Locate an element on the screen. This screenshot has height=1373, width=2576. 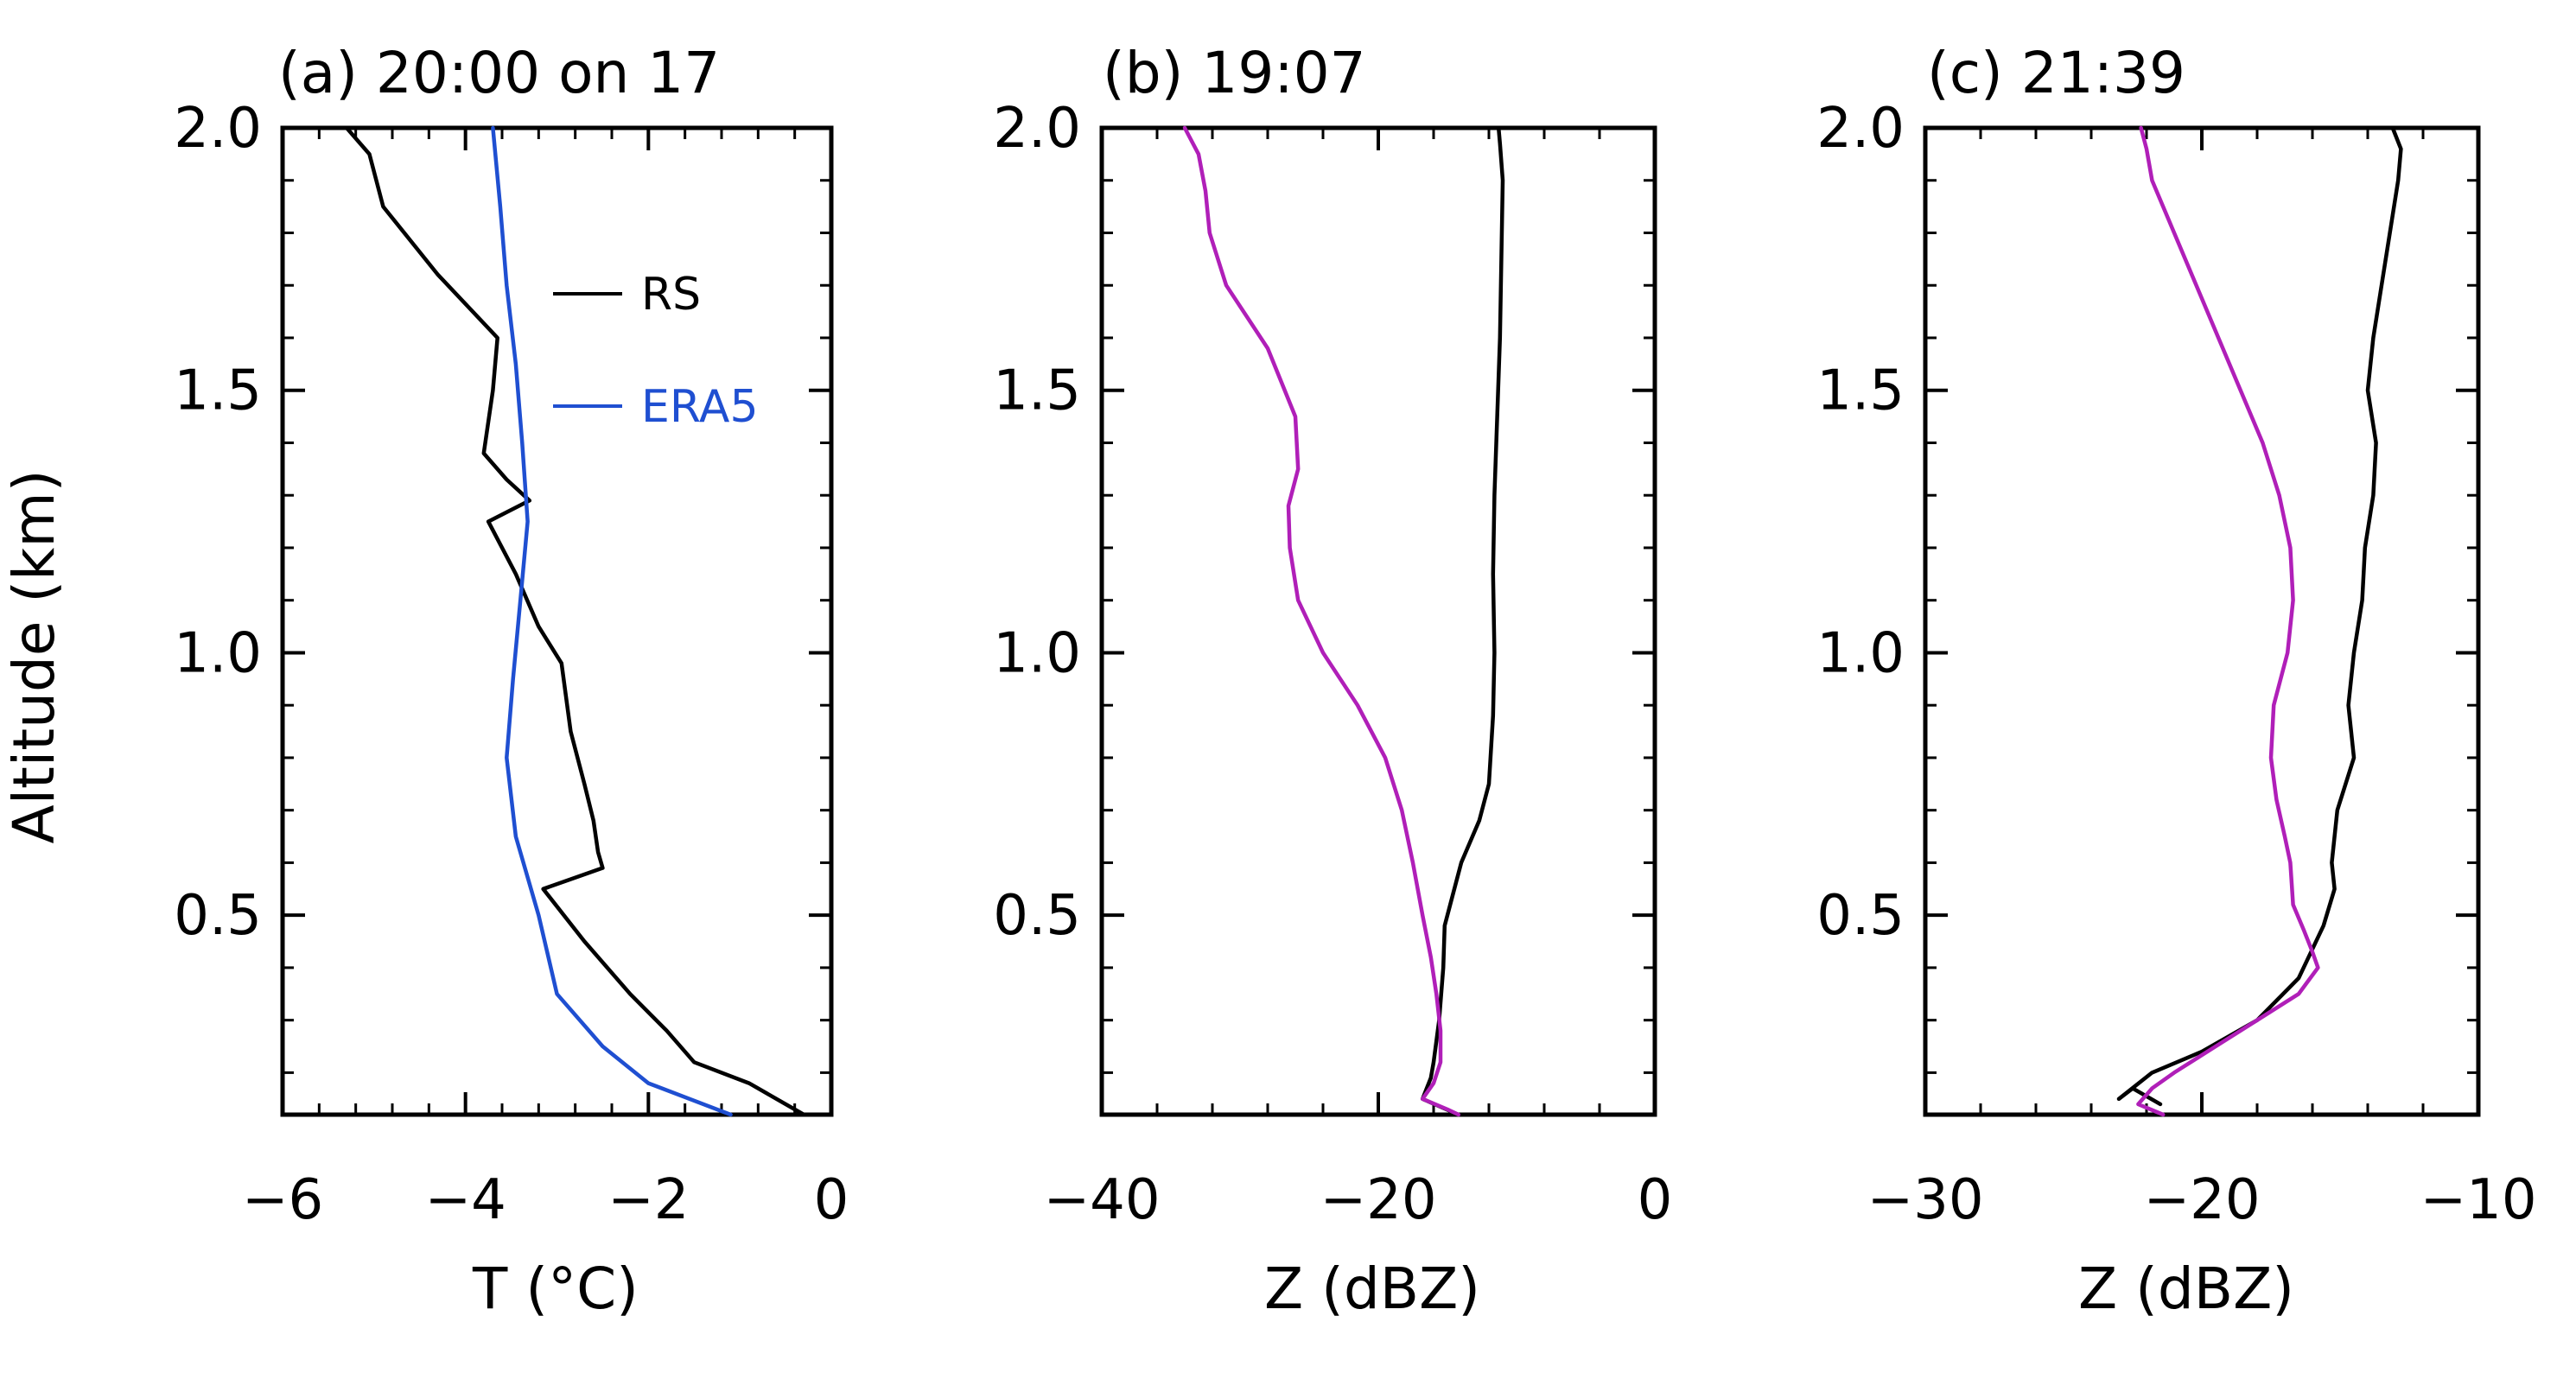
panel-c-ytick-label: 1.5 is located at coordinates (1860, 391).